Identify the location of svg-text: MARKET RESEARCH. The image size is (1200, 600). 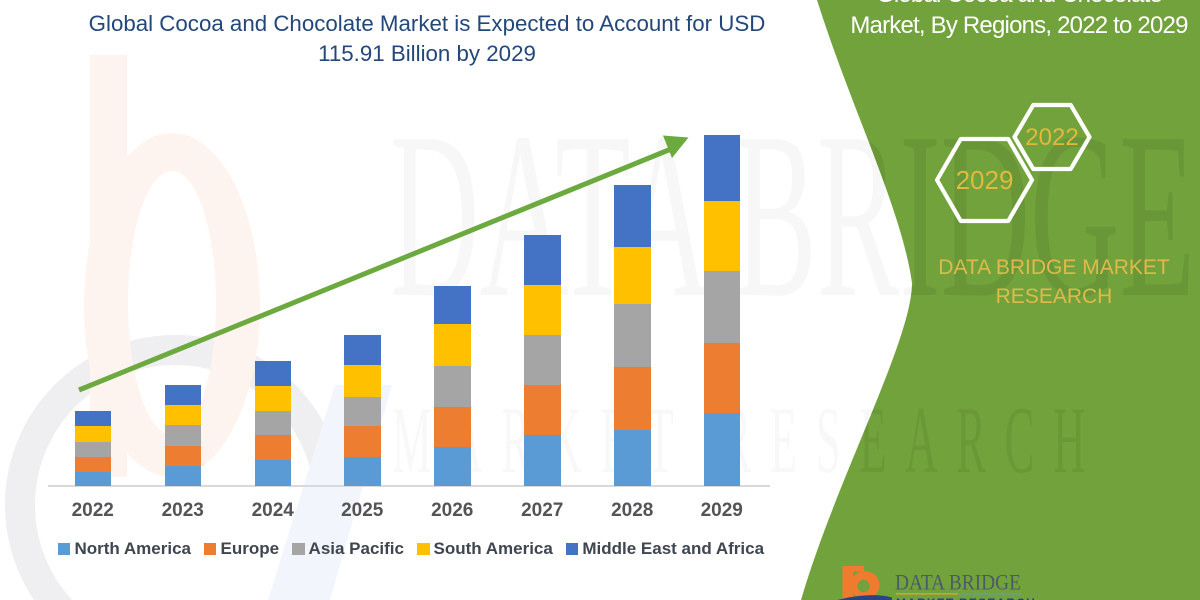
(966, 598).